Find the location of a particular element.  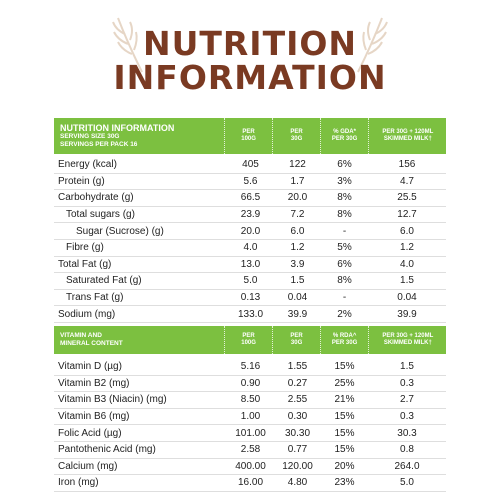

table-row: Pantothenic Acid (mg) 2.58 0.77 15% 0.8 is located at coordinates (250, 450).